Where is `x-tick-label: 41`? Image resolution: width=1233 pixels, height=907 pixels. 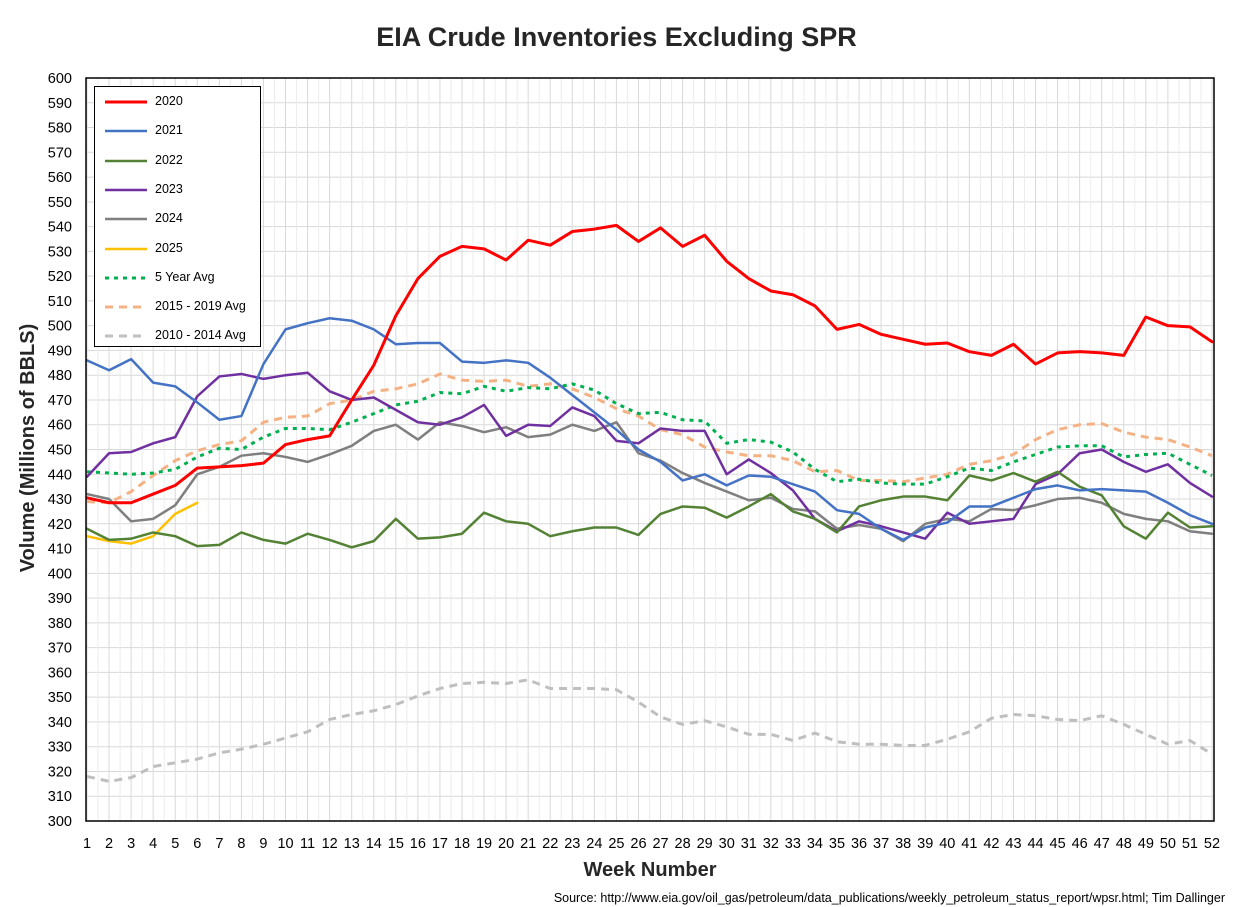 x-tick-label: 41 is located at coordinates (969, 844).